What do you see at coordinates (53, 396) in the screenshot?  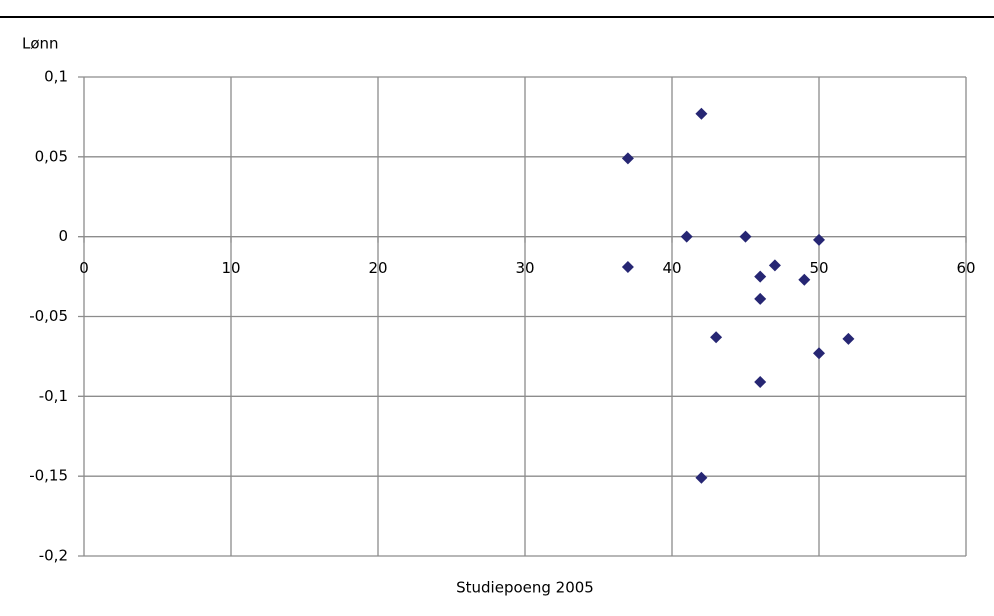 I see `y-tick-label: -0,1` at bounding box center [53, 396].